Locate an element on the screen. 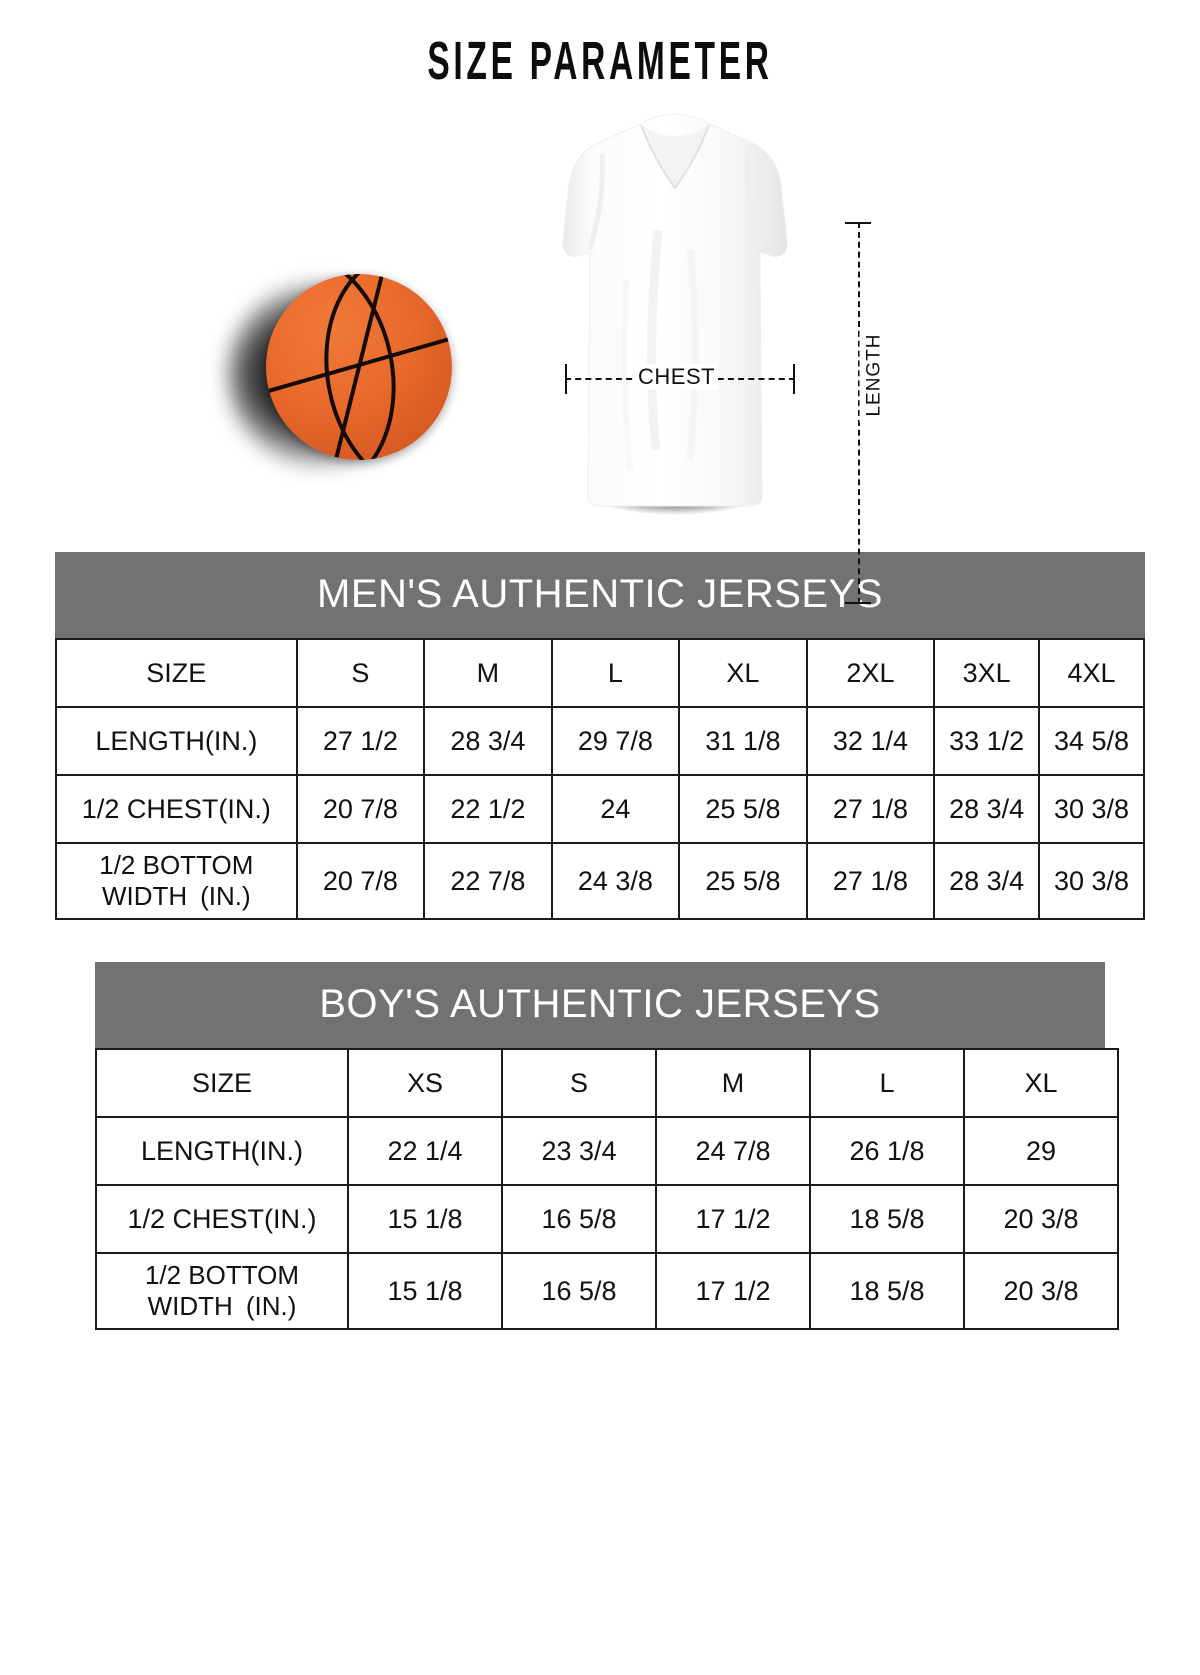 The image size is (1200, 1675). cell-chest-4xl: 30 3/8 is located at coordinates (1091, 809).